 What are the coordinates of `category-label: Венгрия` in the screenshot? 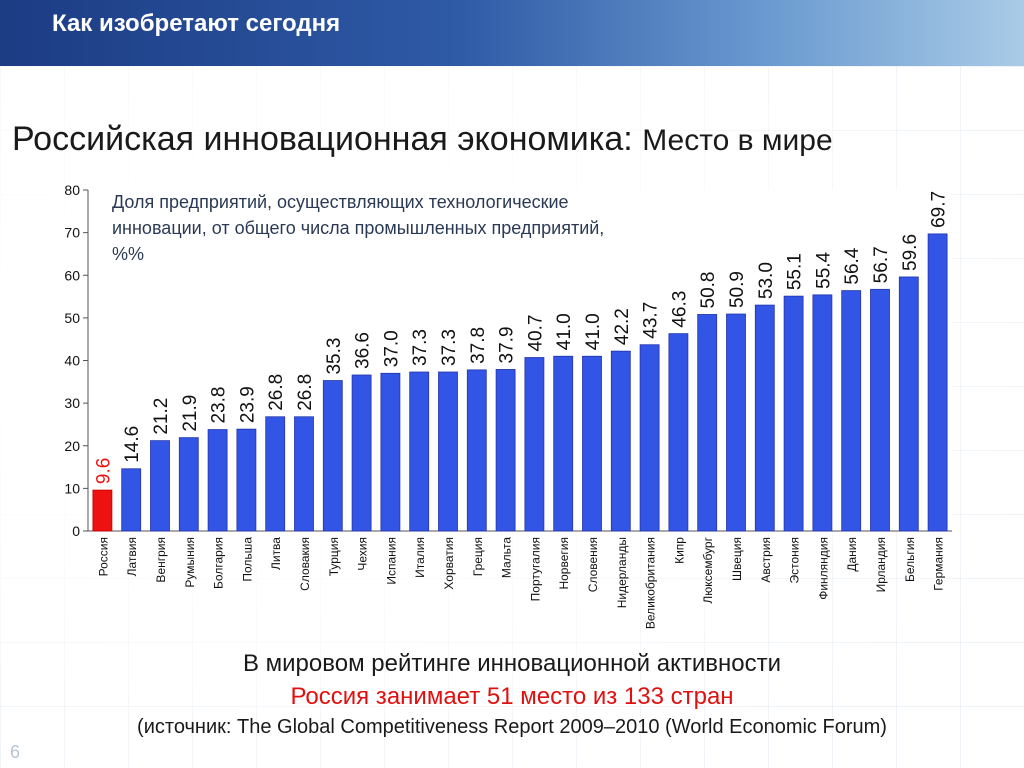 It's located at (161, 560).